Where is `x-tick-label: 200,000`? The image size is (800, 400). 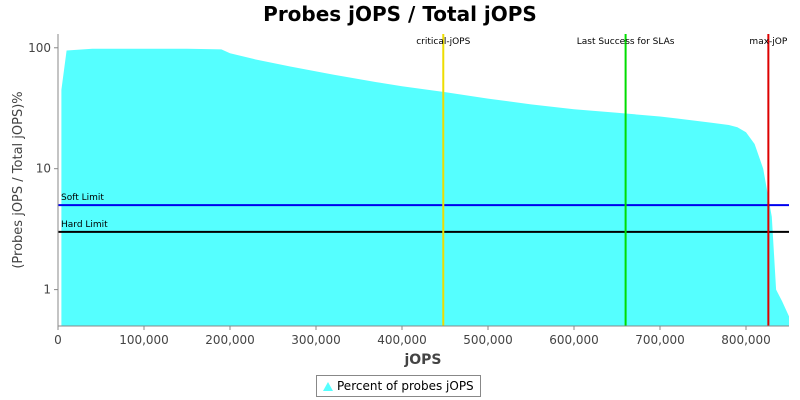
x-tick-label: 200,000 is located at coordinates (230, 340).